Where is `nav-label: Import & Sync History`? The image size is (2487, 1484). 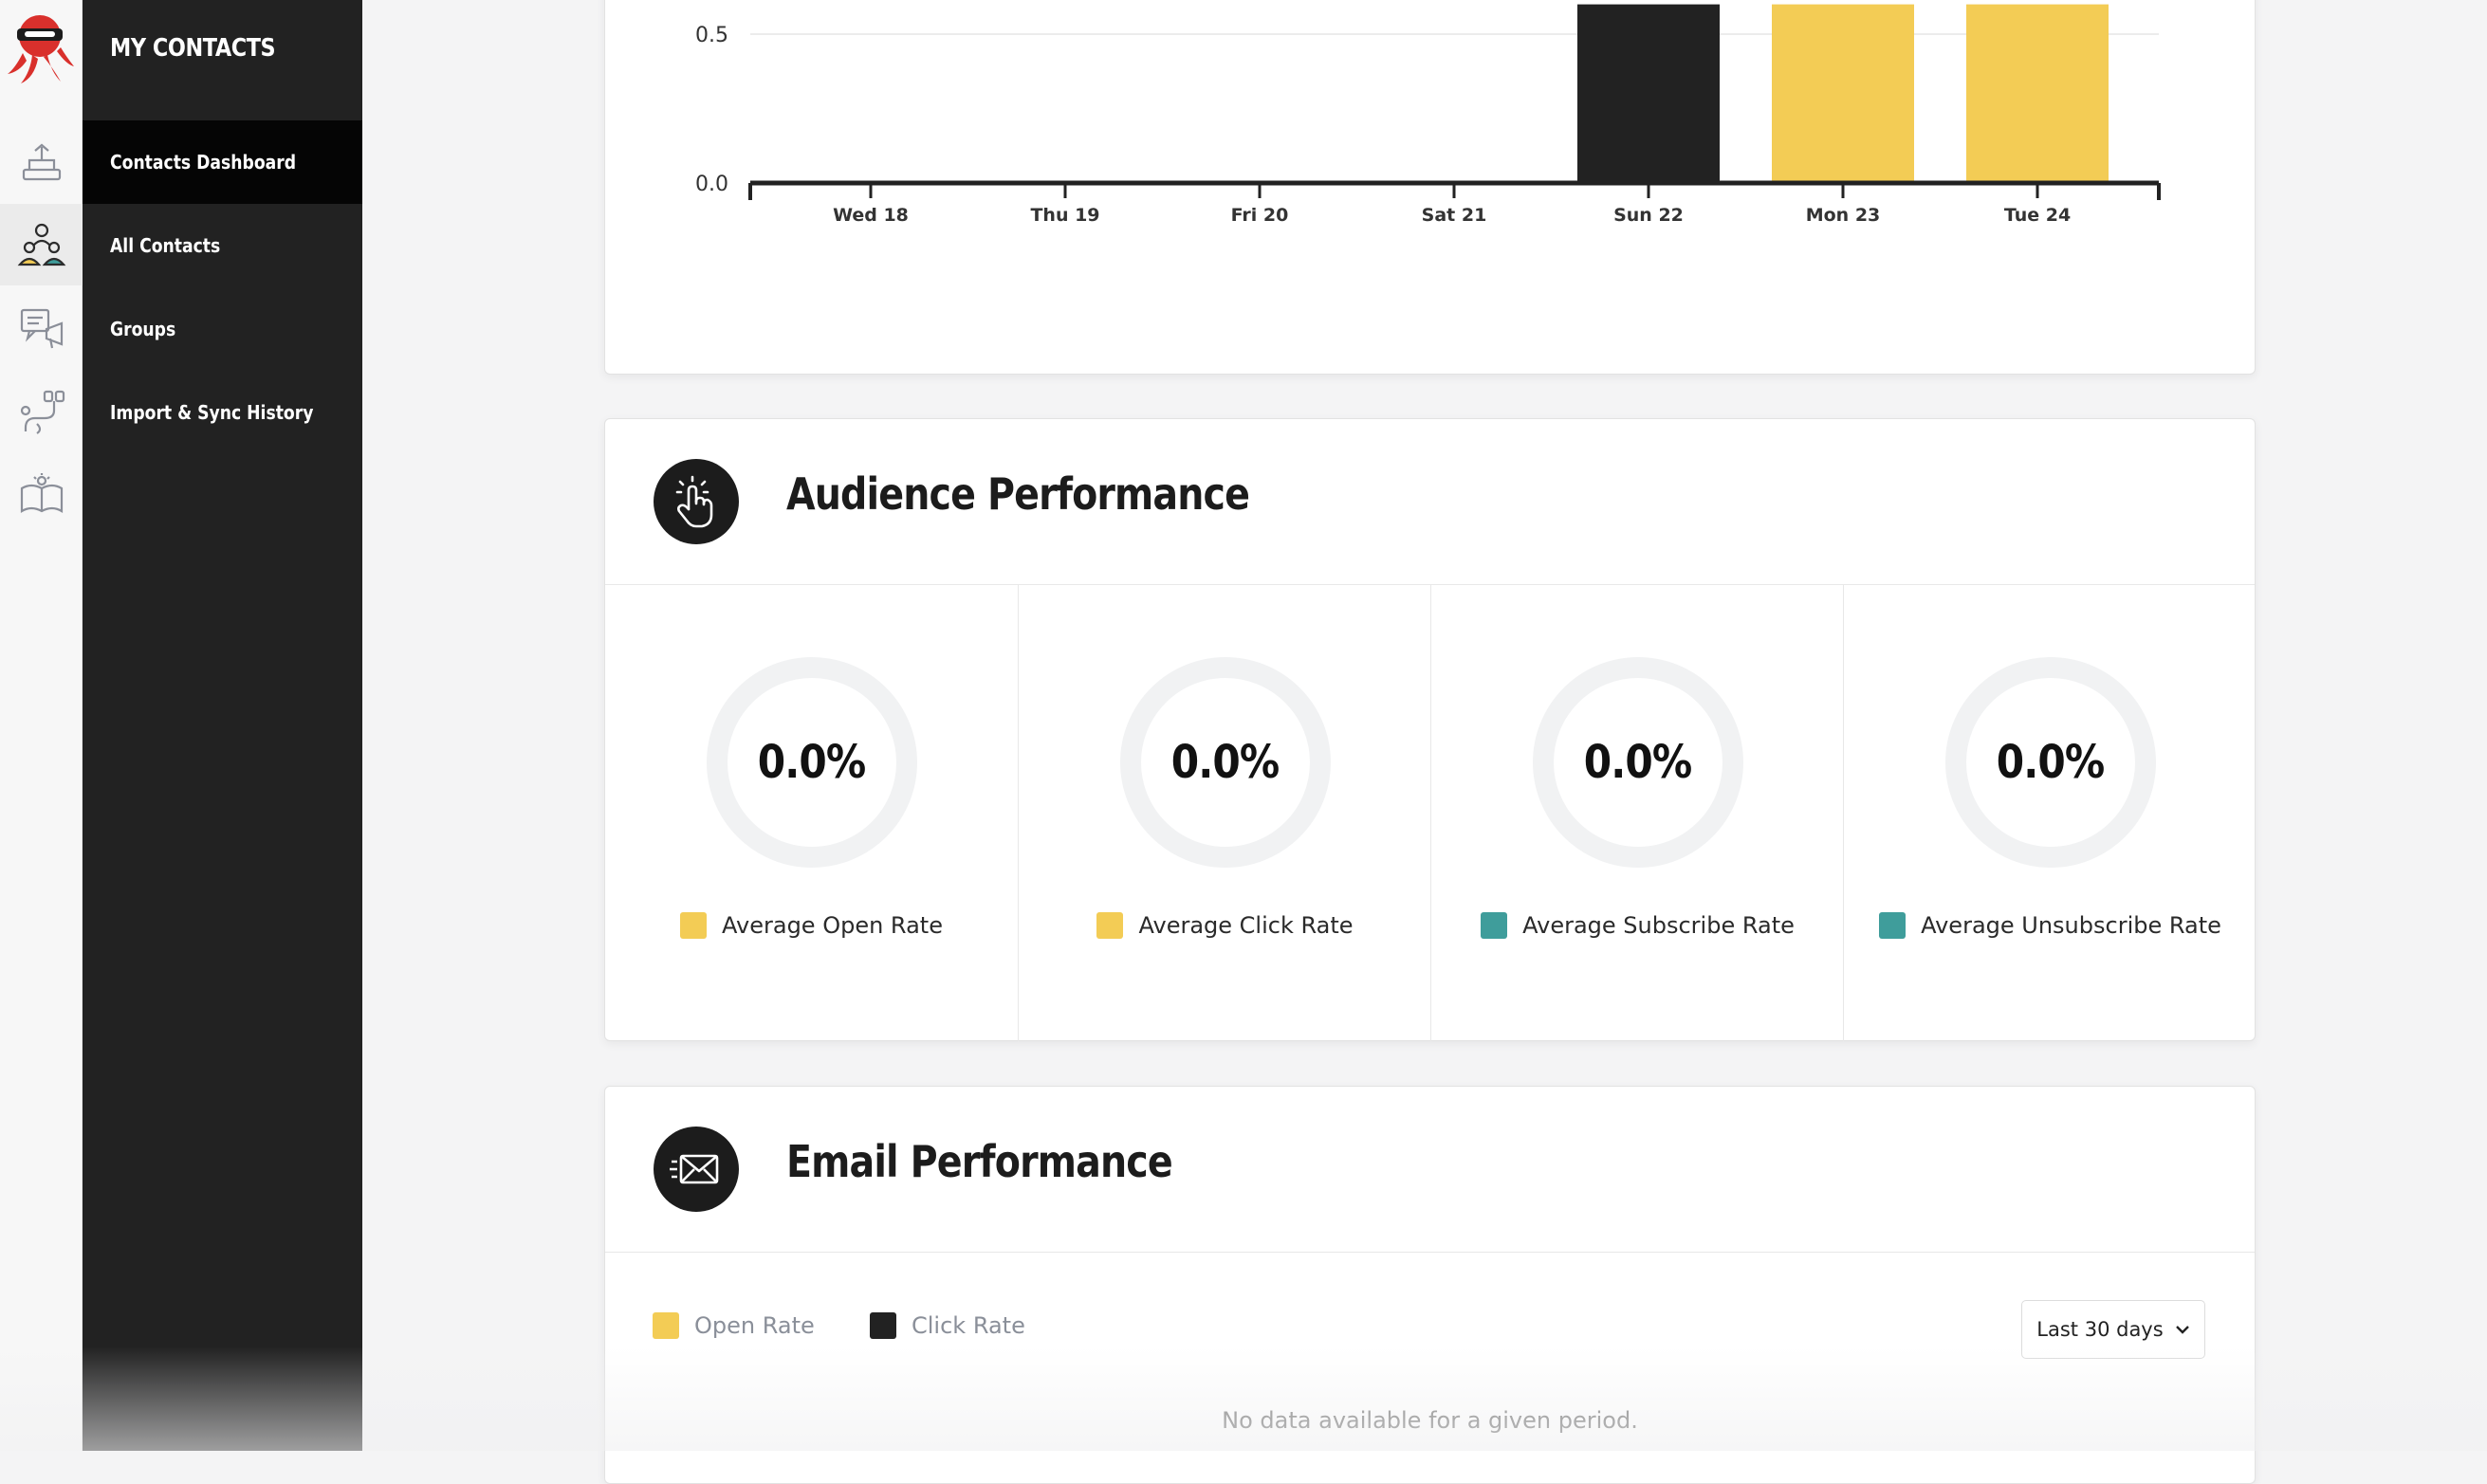 nav-label: Import & Sync History is located at coordinates (212, 412).